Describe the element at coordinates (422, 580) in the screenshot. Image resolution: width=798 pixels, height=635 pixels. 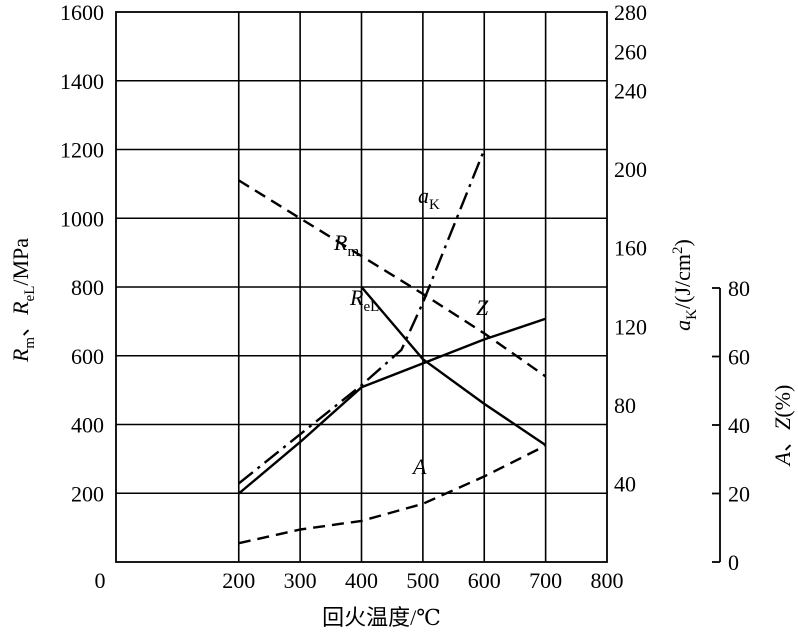
I see `x-tick-label: 500` at that location.